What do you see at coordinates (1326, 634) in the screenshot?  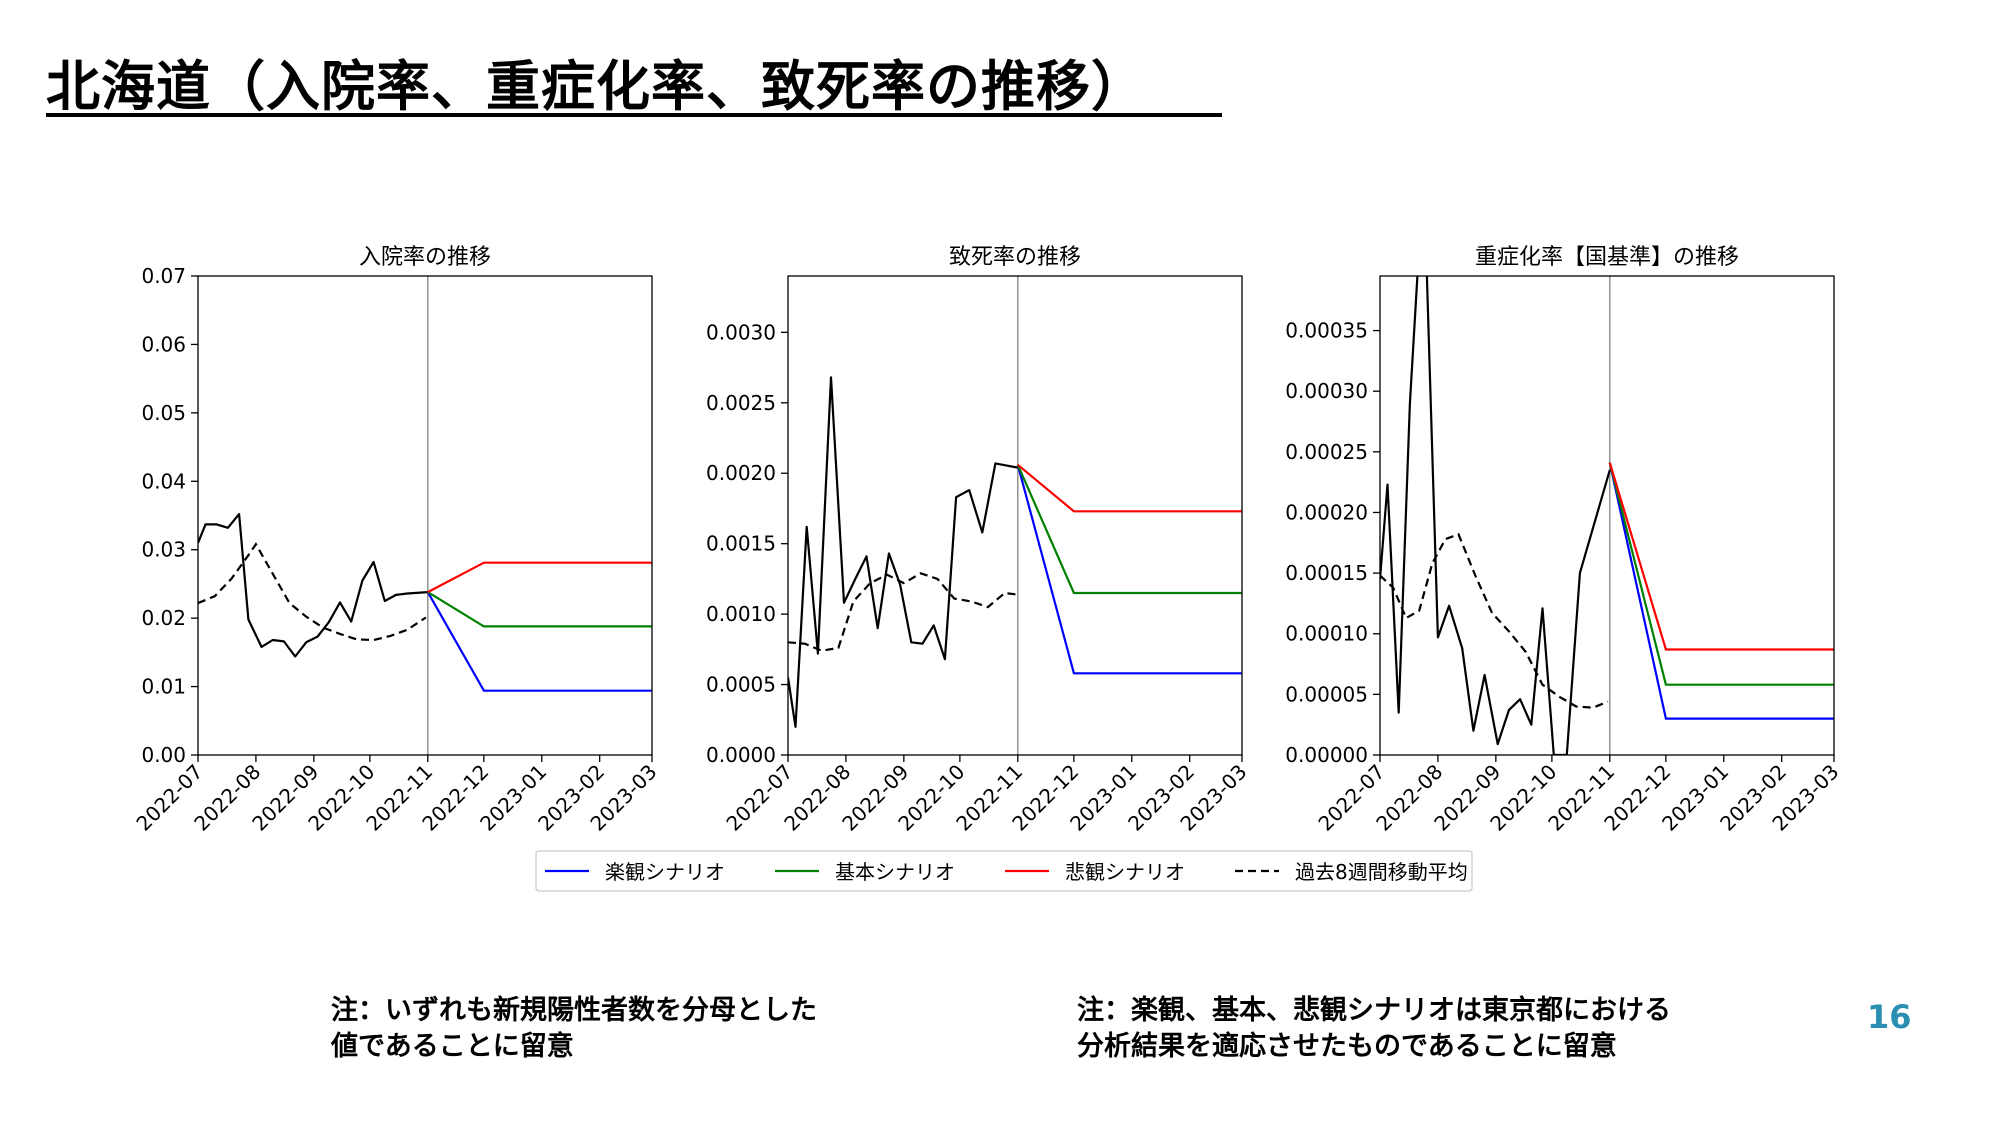 I see `y-tick-label: 0.00010` at bounding box center [1326, 634].